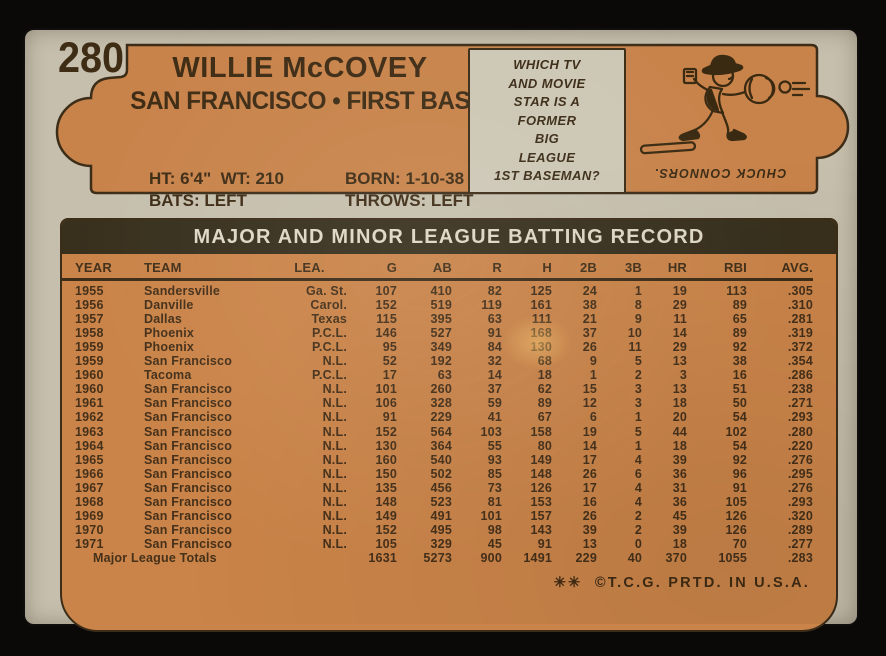 The height and width of the screenshot is (656, 886). What do you see at coordinates (300, 68) in the screenshot?
I see `player-name: WILLIE McCOVEY` at bounding box center [300, 68].